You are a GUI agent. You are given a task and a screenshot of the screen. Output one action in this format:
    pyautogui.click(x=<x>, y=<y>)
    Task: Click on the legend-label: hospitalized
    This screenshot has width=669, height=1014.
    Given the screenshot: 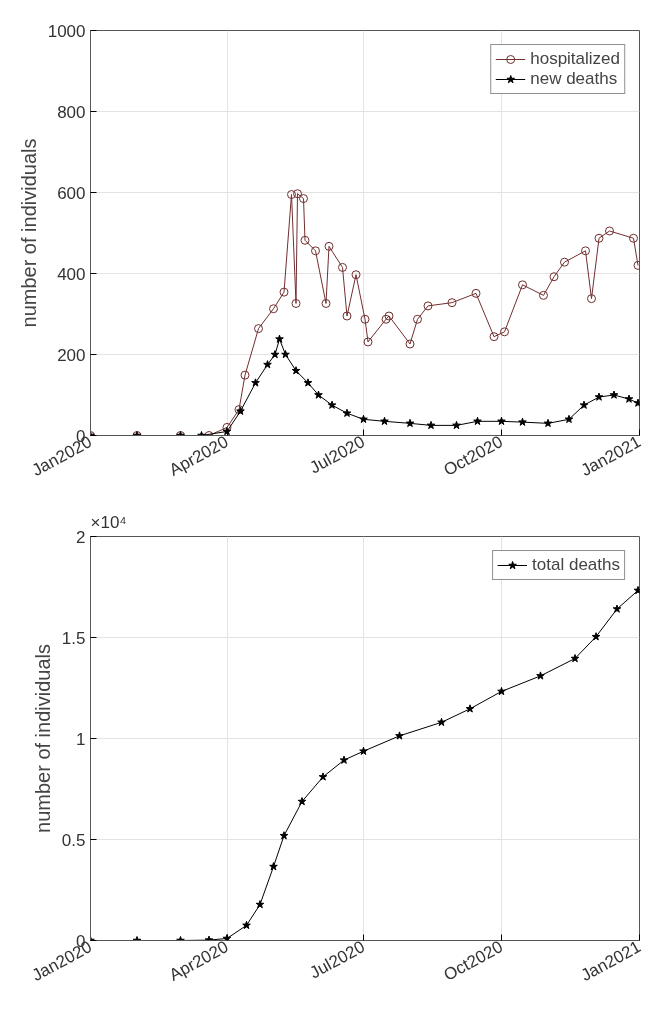 What is the action you would take?
    pyautogui.click(x=575, y=59)
    